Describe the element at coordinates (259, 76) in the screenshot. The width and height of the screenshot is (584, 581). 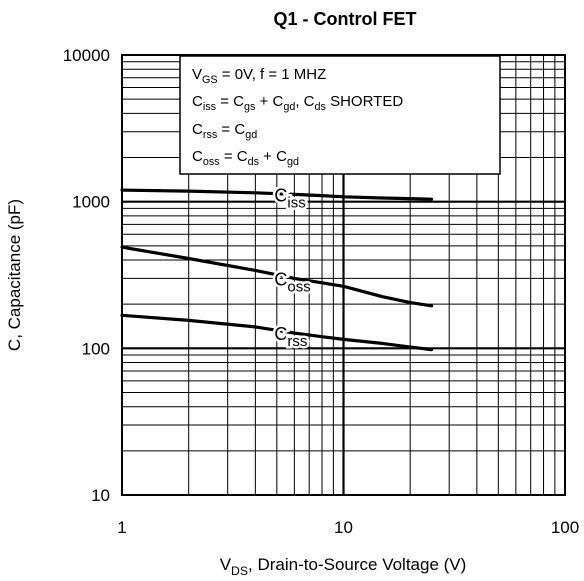
I see `legend-line-vgs: VGS = 0V, f = 1 MHZ` at that location.